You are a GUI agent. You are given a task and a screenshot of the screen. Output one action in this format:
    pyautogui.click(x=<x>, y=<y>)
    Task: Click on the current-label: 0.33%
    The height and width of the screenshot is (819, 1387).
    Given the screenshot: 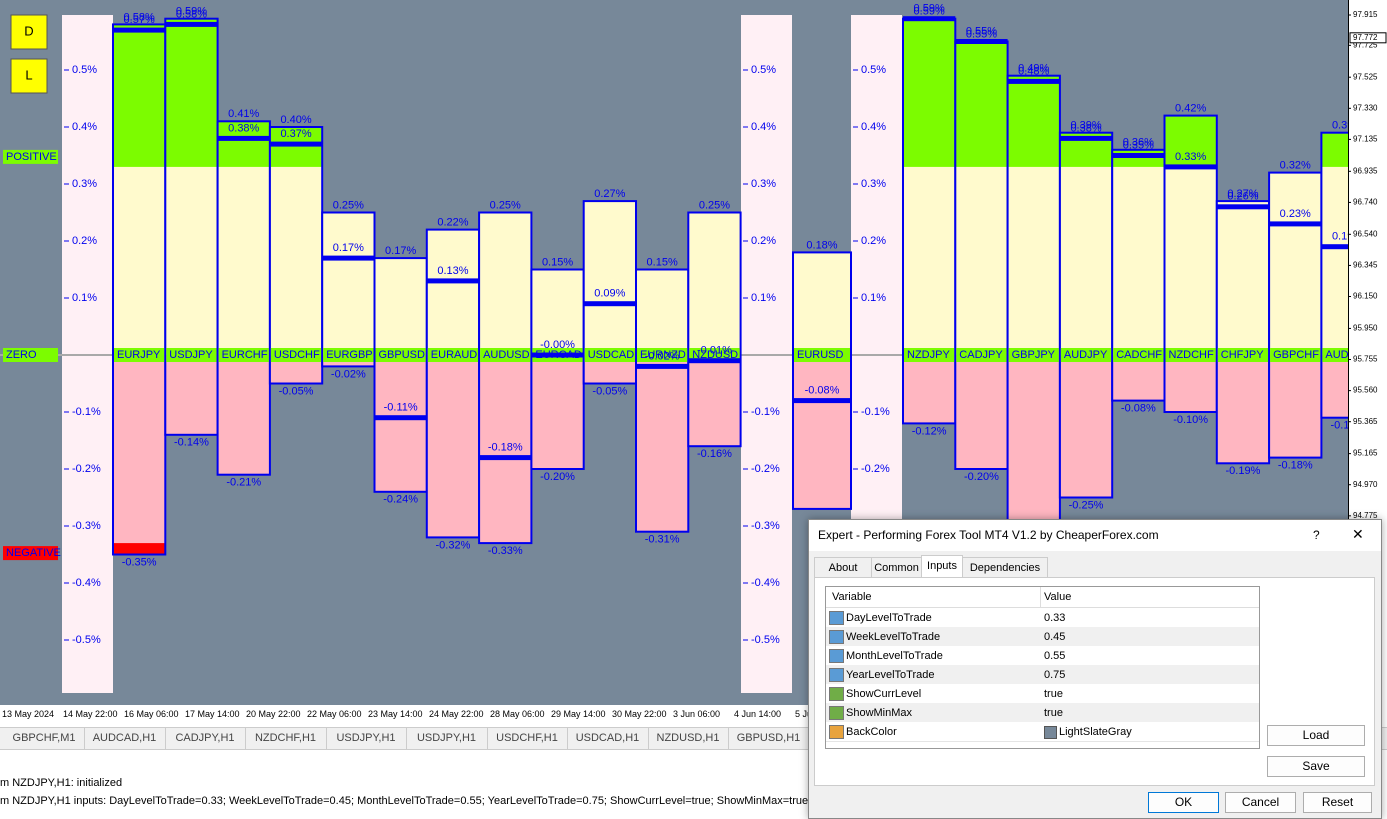 What is the action you would take?
    pyautogui.click(x=1190, y=157)
    